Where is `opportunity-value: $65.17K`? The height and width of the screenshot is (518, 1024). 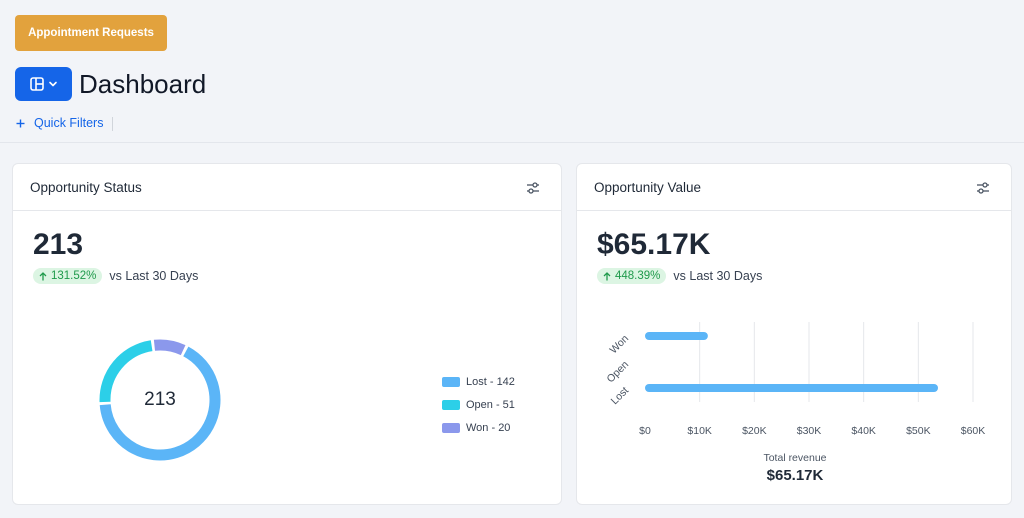
opportunity-value: $65.17K is located at coordinates (654, 244).